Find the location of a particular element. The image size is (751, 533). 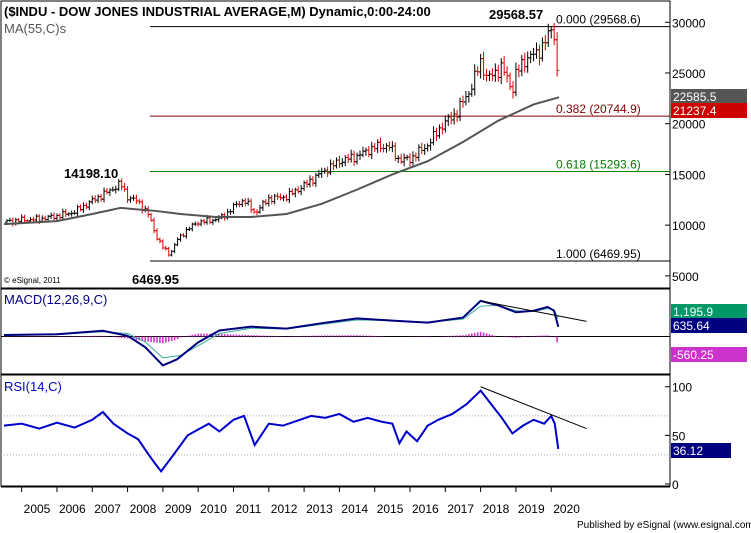

last-ma-label-text: 22585.5 is located at coordinates (695, 97).